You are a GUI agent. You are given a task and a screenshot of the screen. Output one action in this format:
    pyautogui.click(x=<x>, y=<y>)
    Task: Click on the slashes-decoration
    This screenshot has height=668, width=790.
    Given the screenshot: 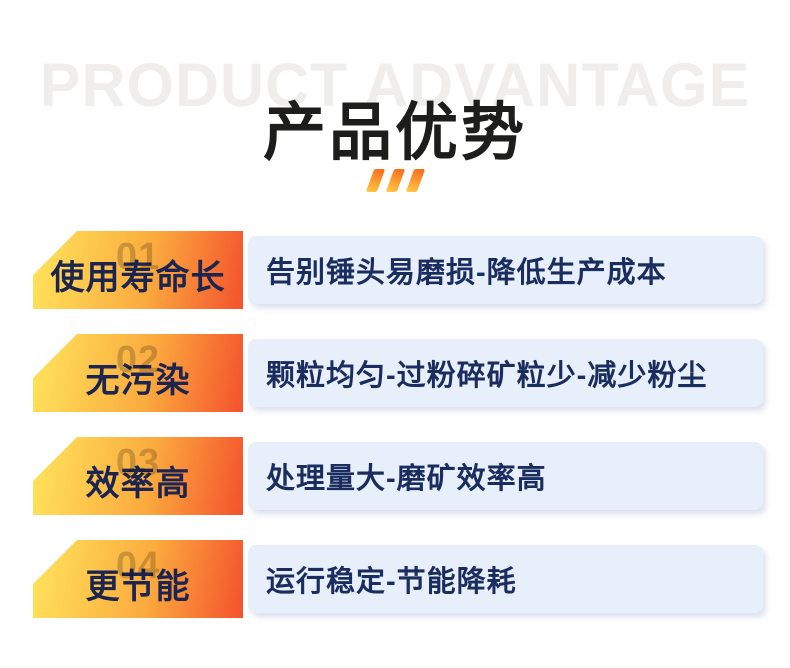 What is the action you would take?
    pyautogui.click(x=395, y=180)
    